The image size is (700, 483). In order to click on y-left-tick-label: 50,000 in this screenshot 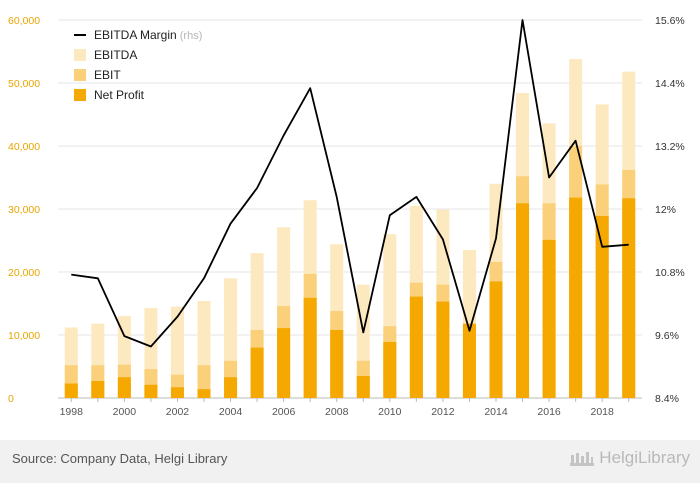, I will do `click(24, 84)`.